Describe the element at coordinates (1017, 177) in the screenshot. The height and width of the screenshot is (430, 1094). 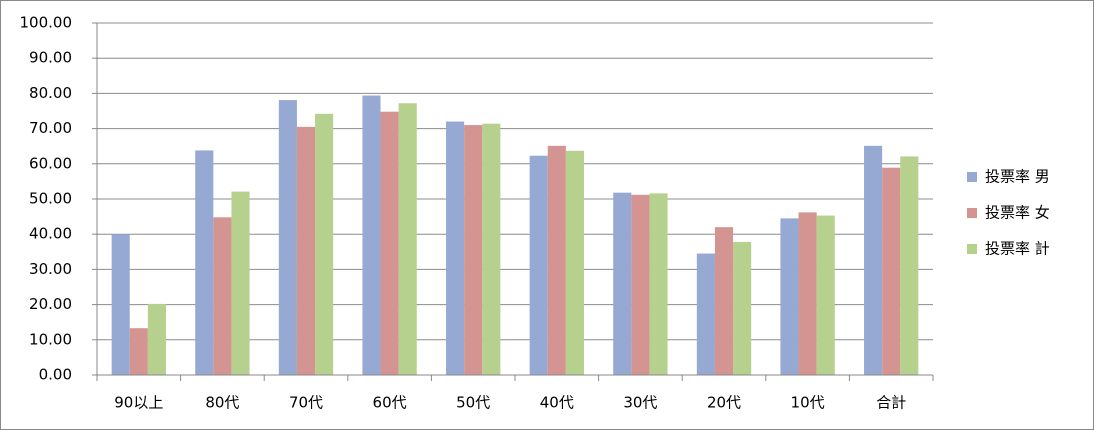
I see `legend-label: 投票率 男` at that location.